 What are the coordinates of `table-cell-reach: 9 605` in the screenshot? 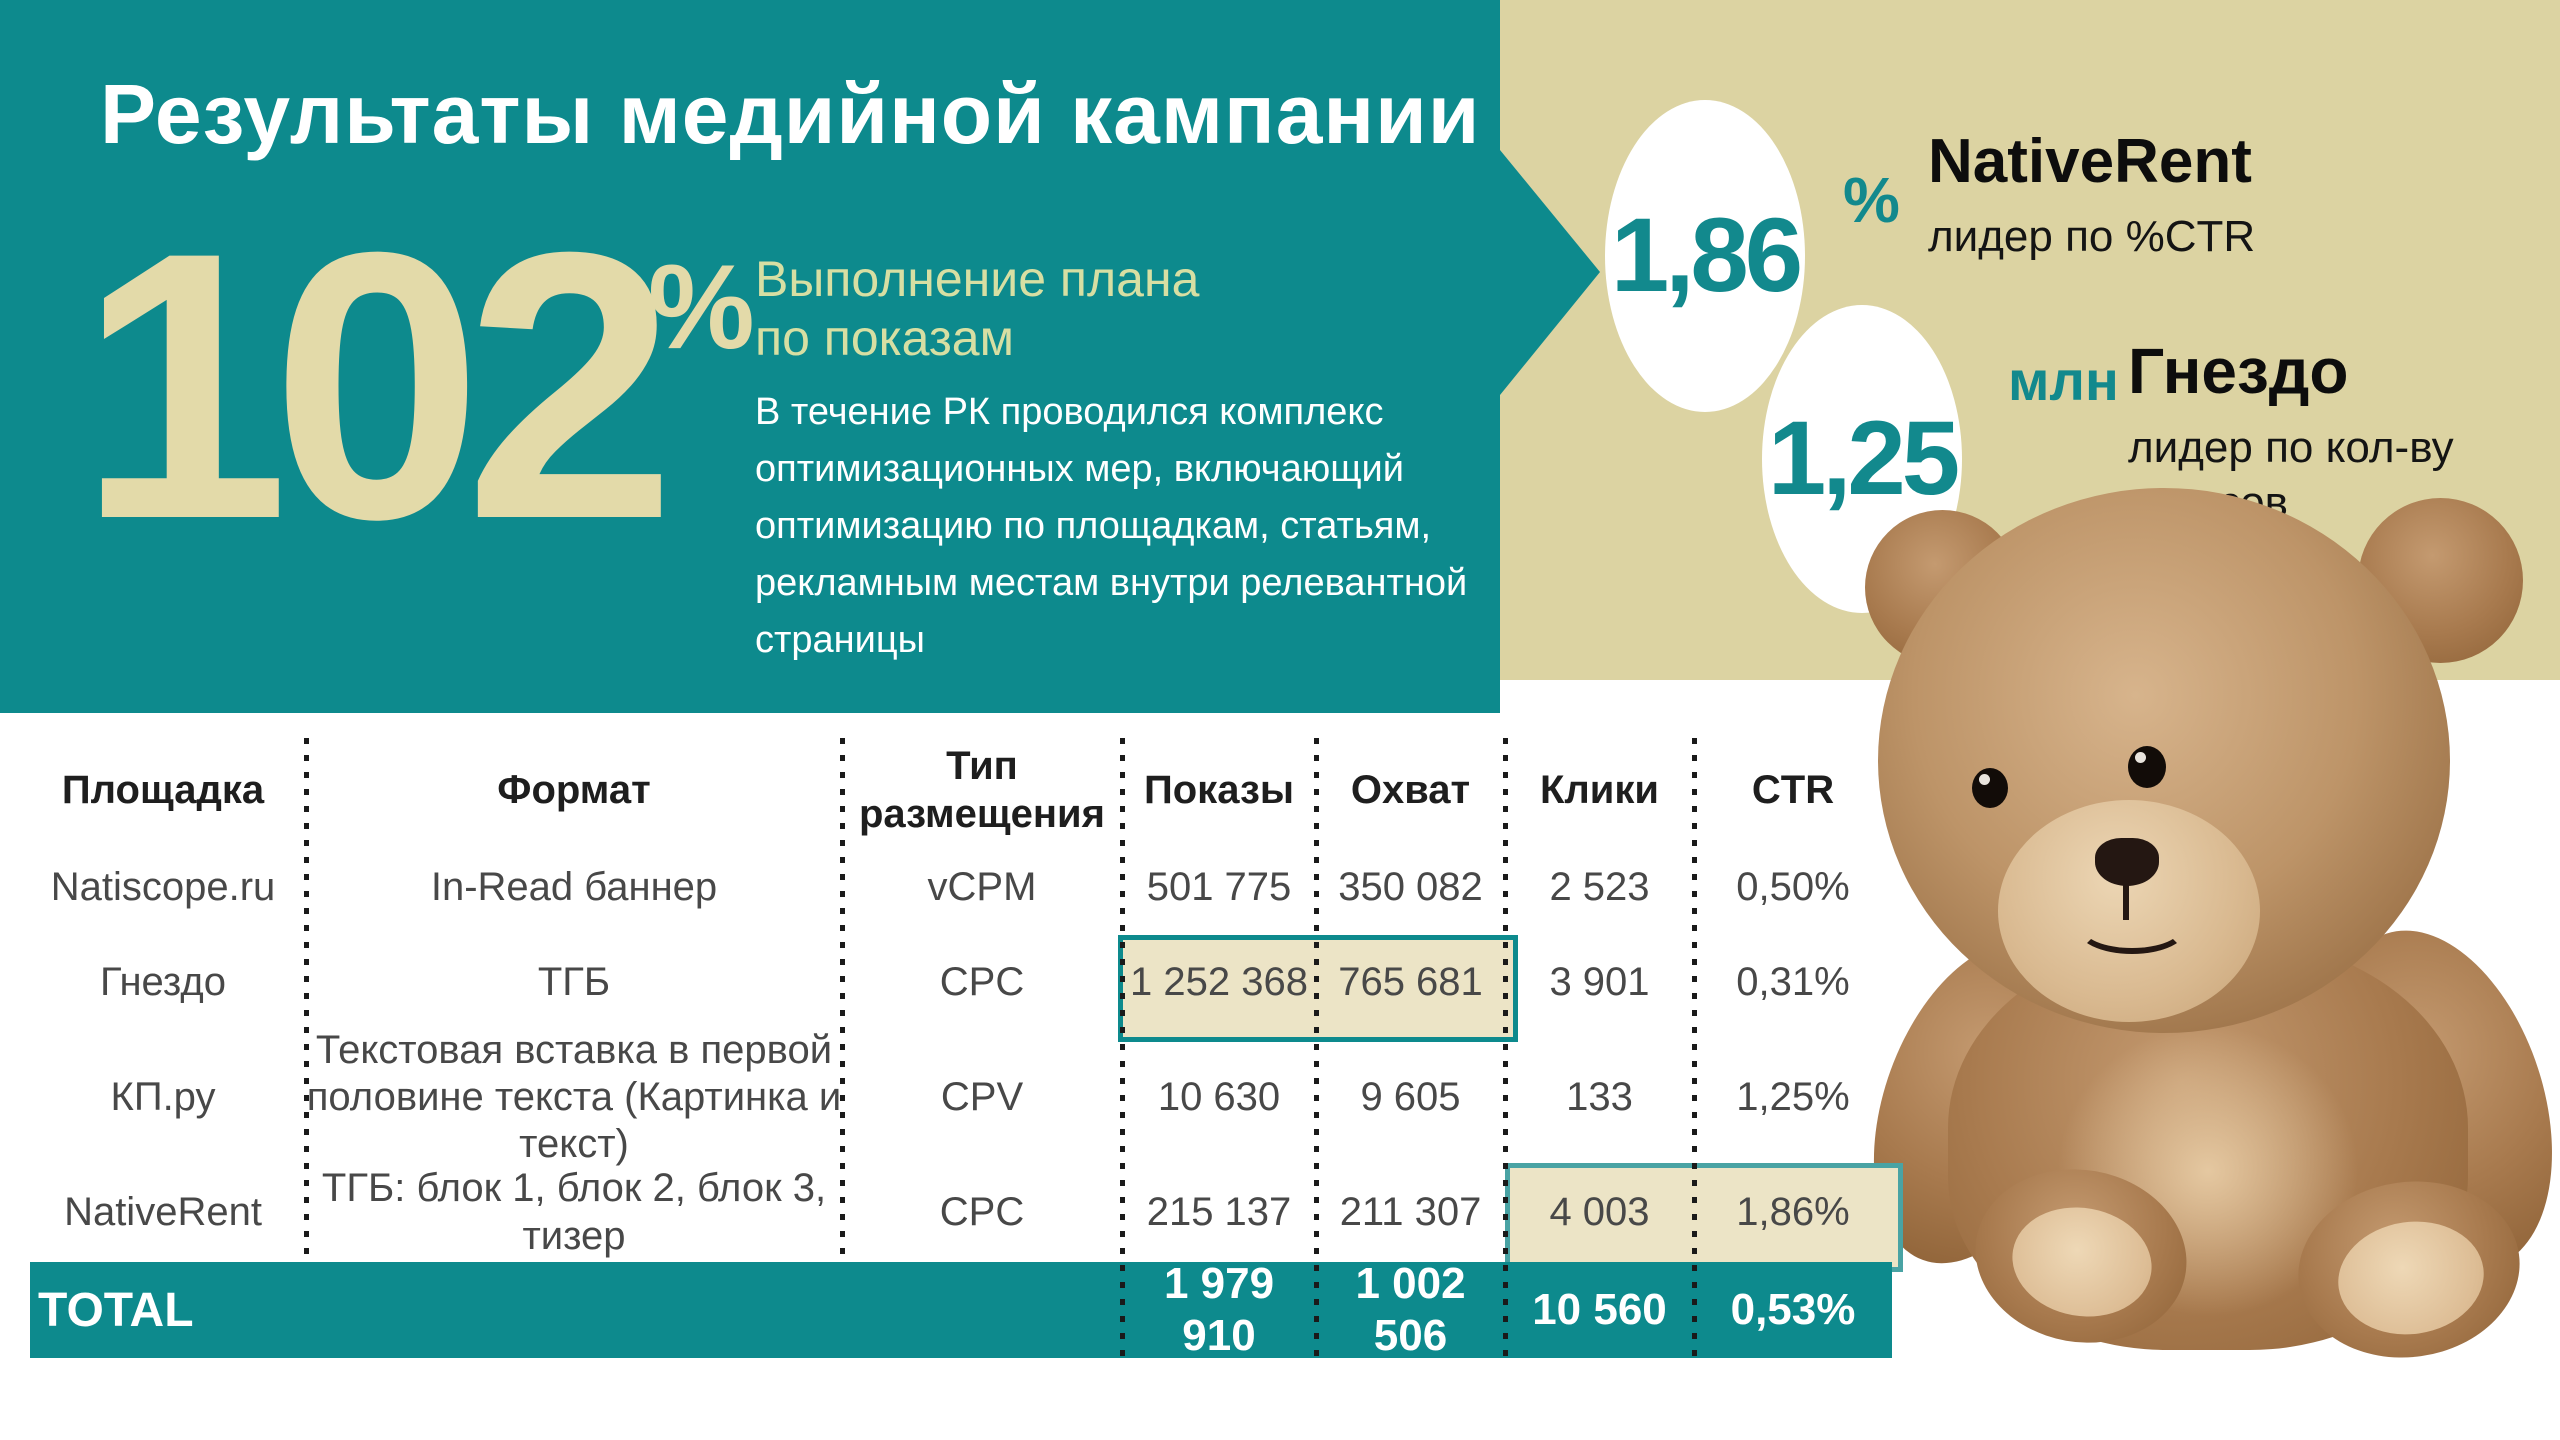 It's located at (1410, 1096).